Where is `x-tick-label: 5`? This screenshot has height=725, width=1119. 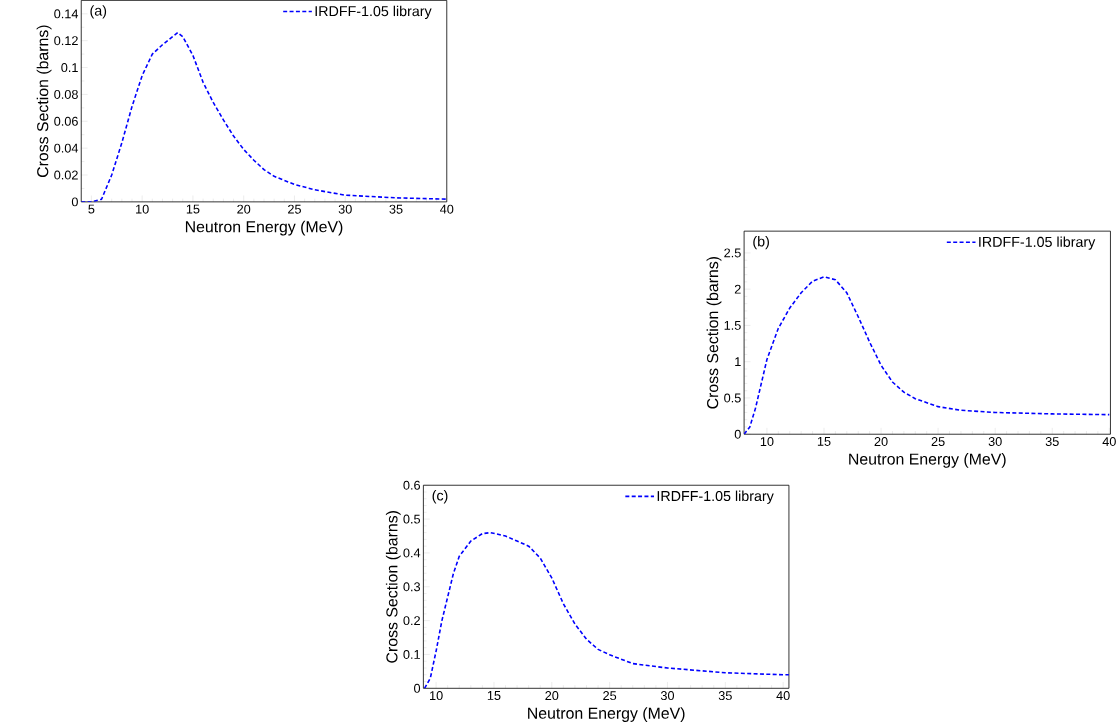 x-tick-label: 5 is located at coordinates (91, 209).